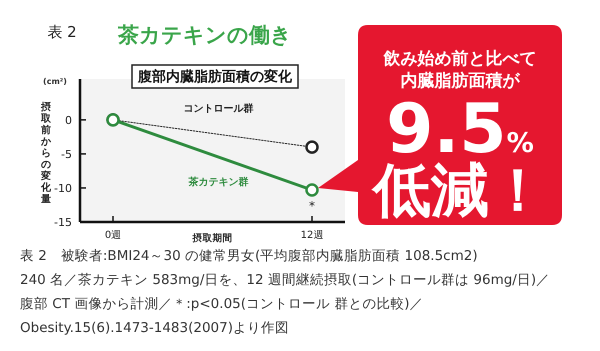 Image resolution: width=600 pixels, height=351 pixels. What do you see at coordinates (219, 108) in the screenshot?
I see `series-label: コントロール群` at bounding box center [219, 108].